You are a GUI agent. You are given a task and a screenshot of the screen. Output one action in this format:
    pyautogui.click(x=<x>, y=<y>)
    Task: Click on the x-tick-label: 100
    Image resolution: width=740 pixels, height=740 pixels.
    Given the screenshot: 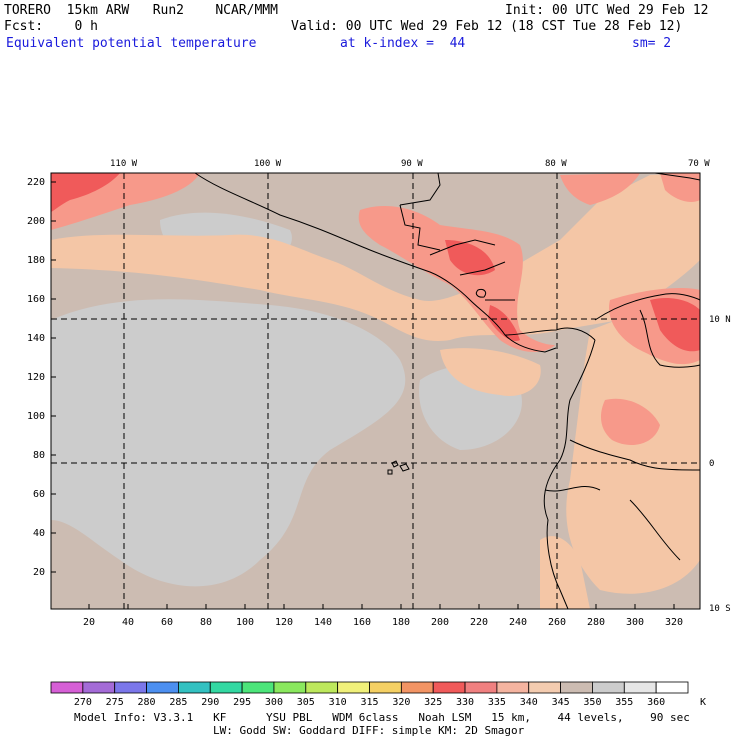 What is the action you would take?
    pyautogui.click(x=245, y=622)
    